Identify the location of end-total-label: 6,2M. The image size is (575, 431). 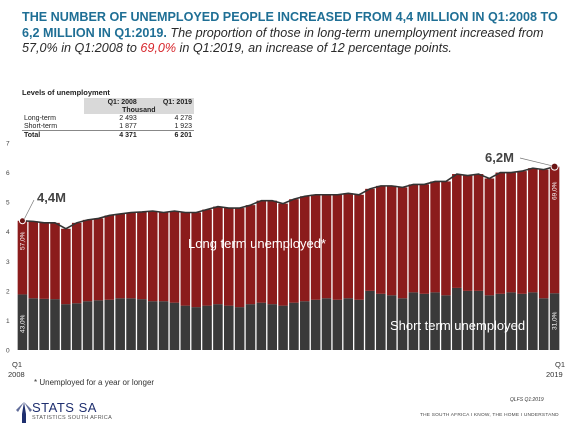
(499, 157).